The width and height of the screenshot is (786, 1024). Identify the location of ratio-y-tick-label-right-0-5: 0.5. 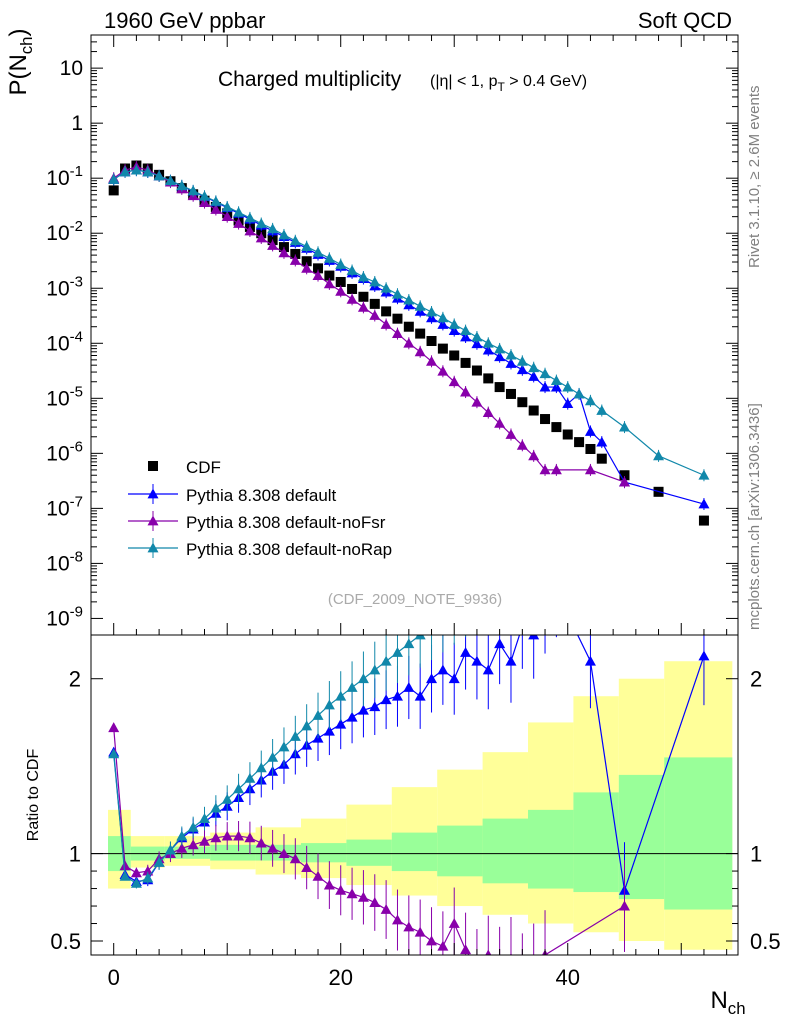
(765, 941).